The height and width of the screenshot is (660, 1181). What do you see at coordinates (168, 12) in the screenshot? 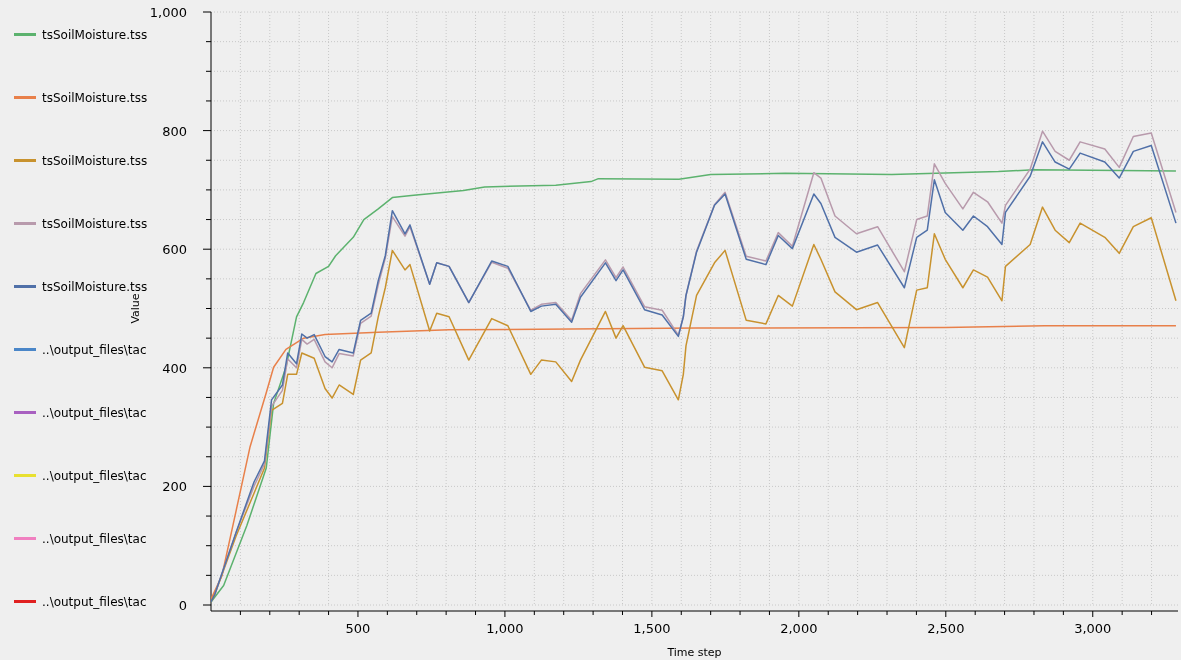
I see `y-tick-label: 1,000` at bounding box center [168, 12].